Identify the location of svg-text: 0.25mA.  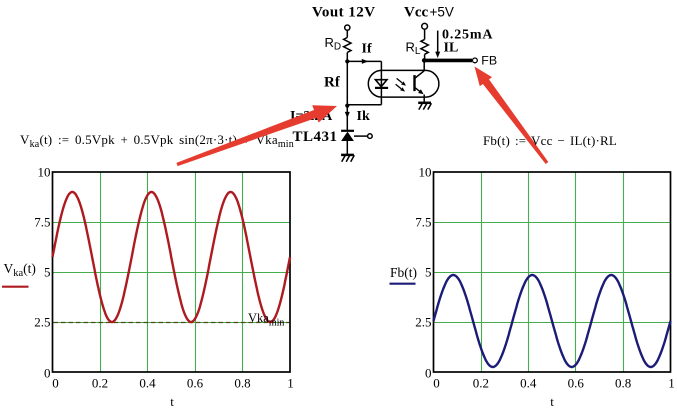
(467, 35).